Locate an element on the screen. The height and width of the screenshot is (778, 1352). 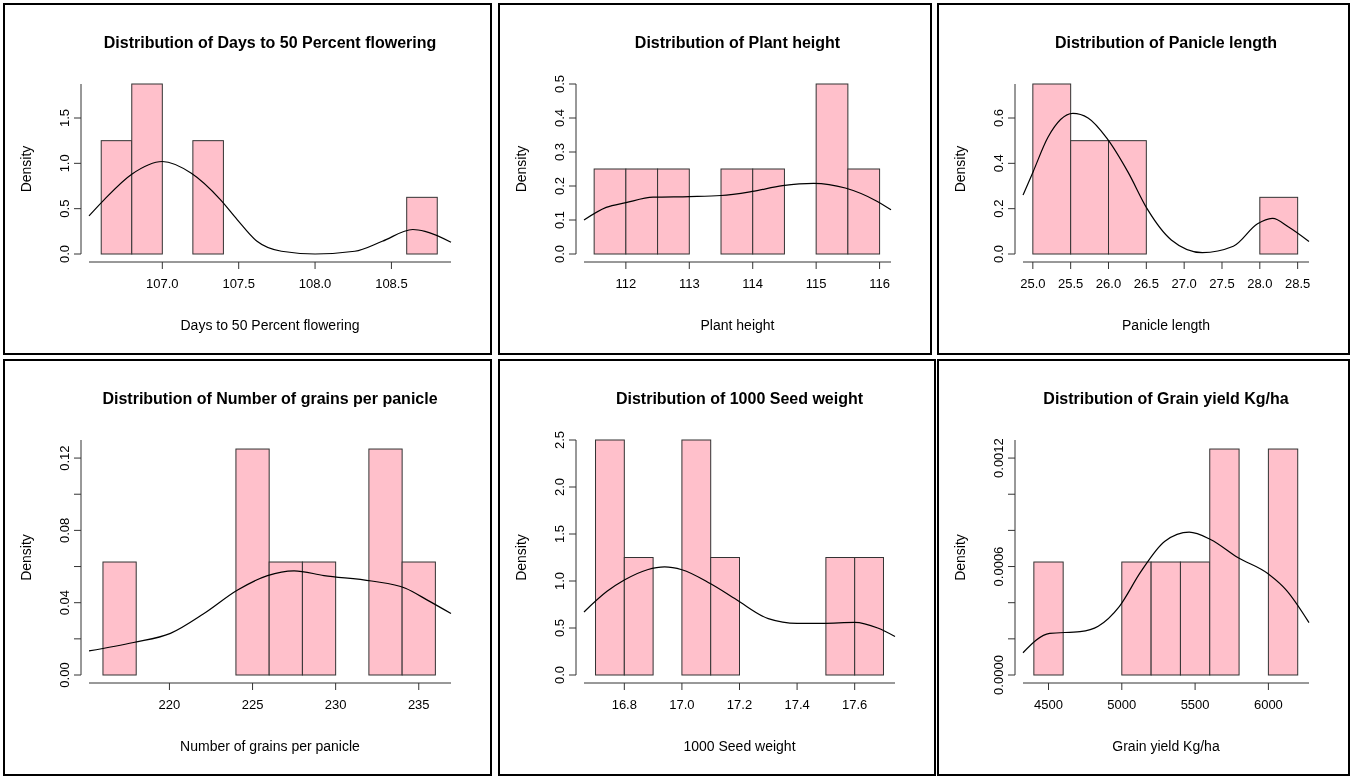
y-tick-label: 0.3 is located at coordinates (559, 152).